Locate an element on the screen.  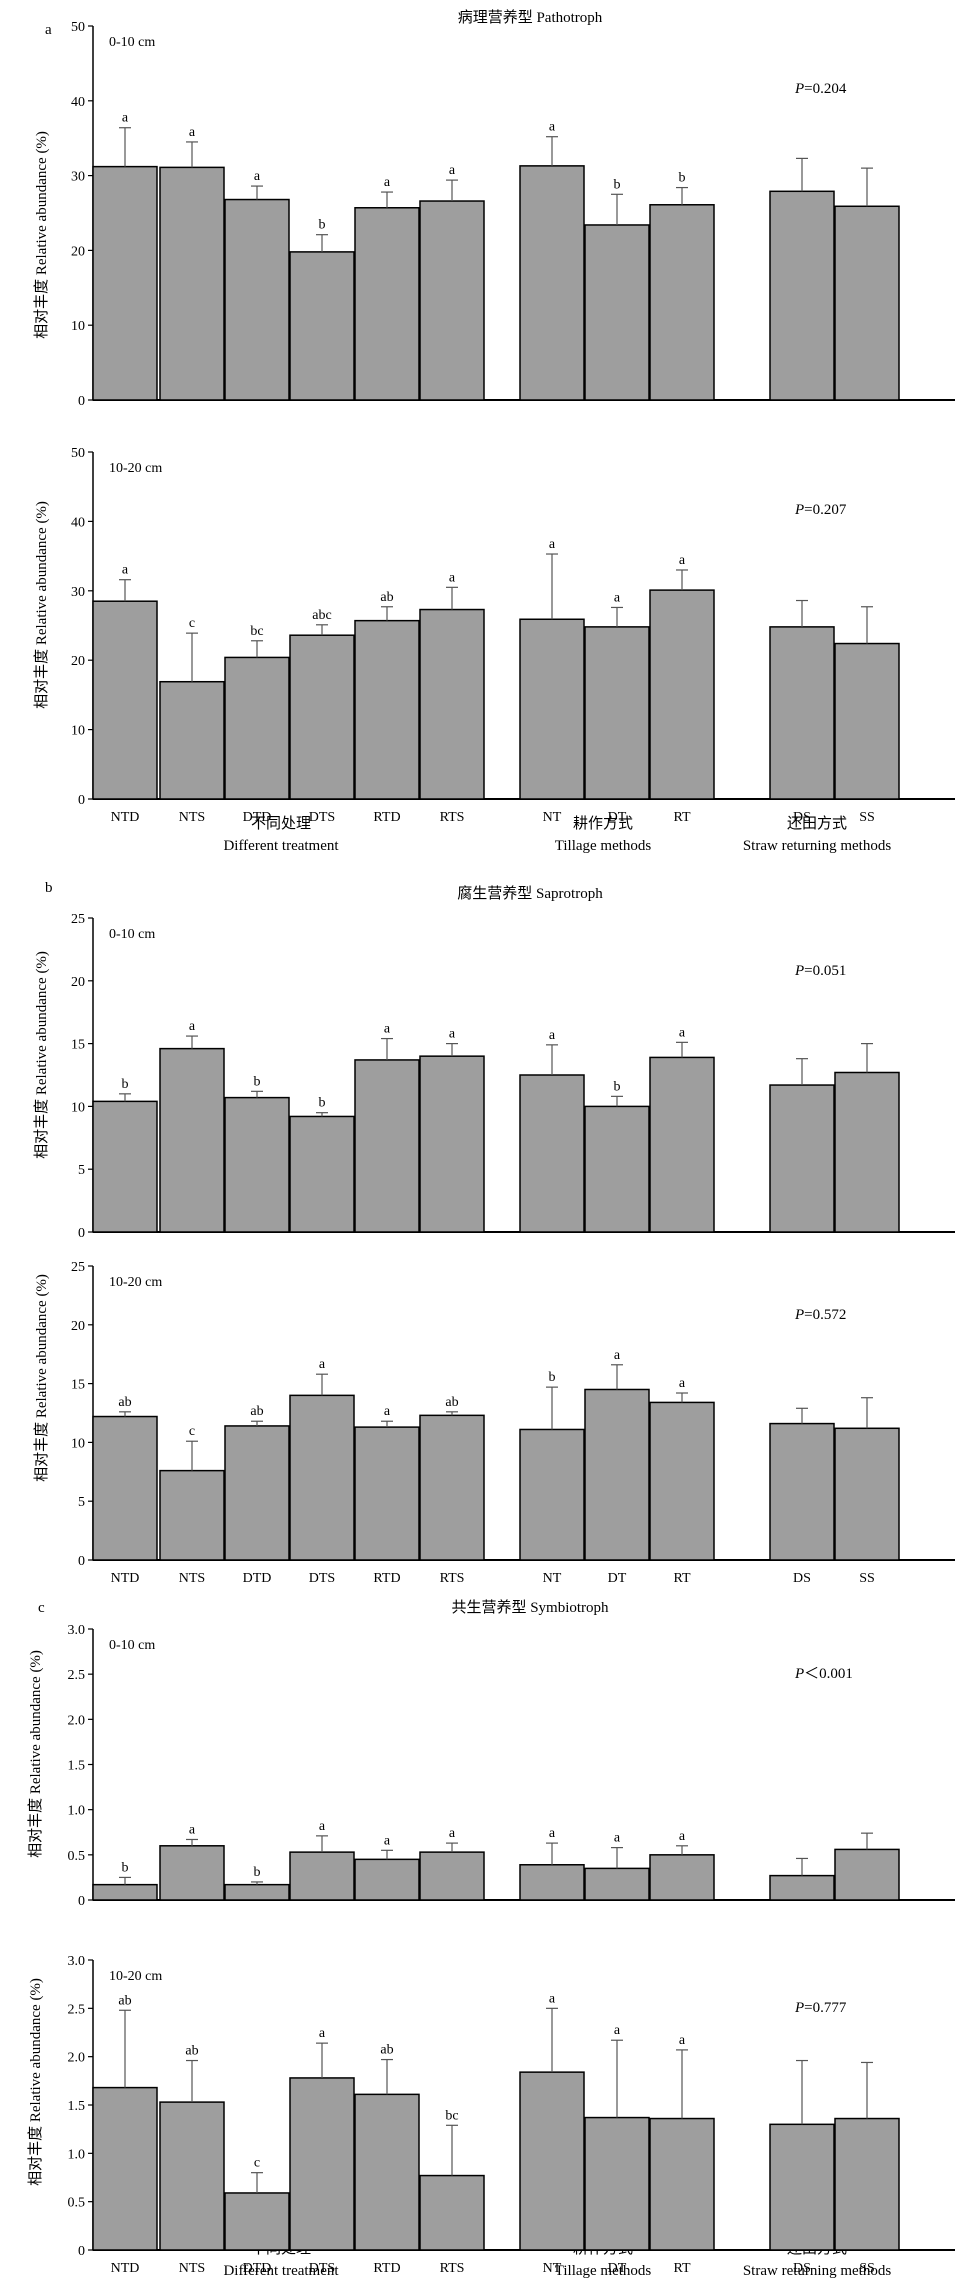
p-value: P=0.777 is located at coordinates (820, 2008).